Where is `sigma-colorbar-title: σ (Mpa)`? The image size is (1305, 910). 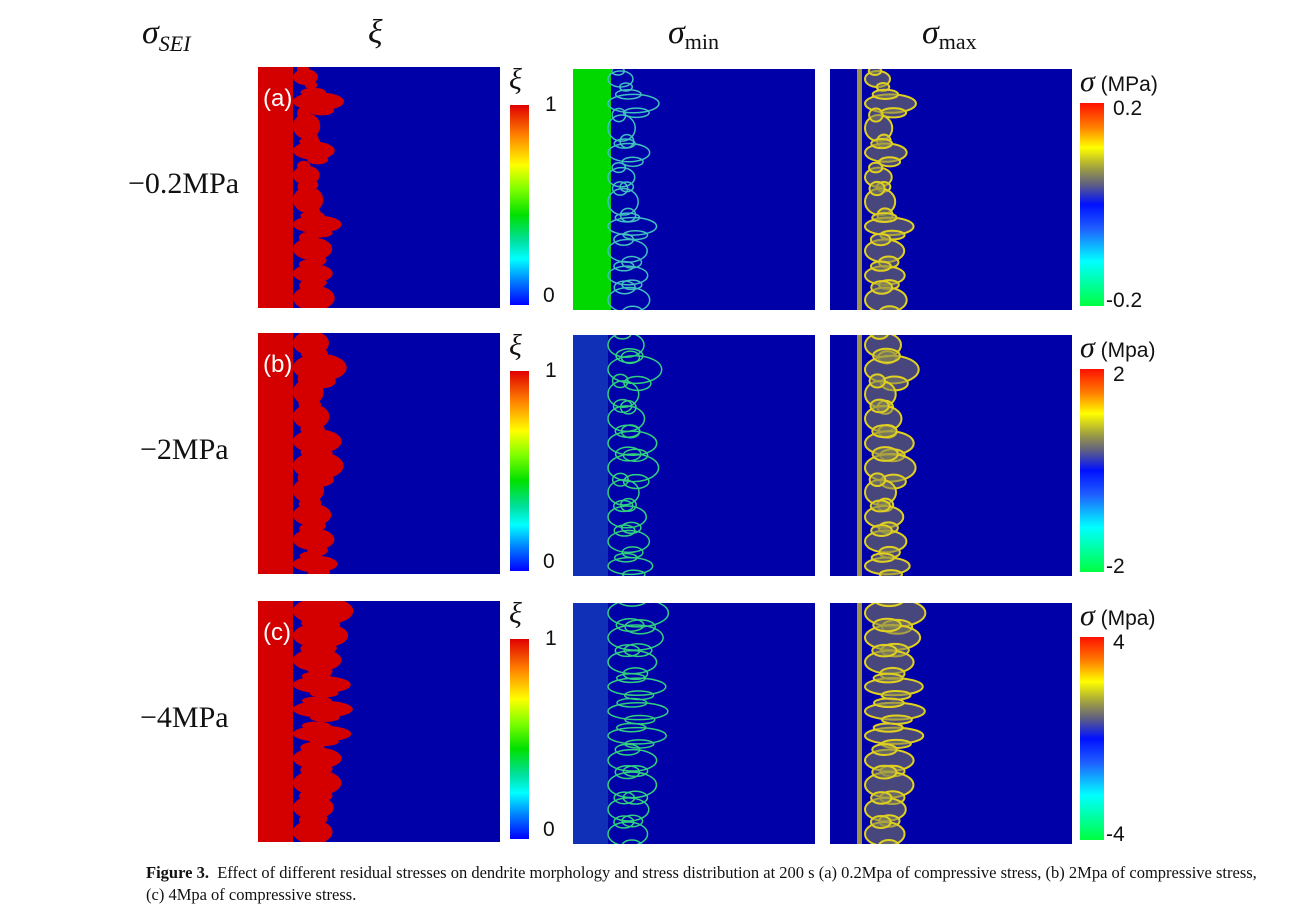
sigma-colorbar-title: σ (Mpa) is located at coordinates (1118, 615).